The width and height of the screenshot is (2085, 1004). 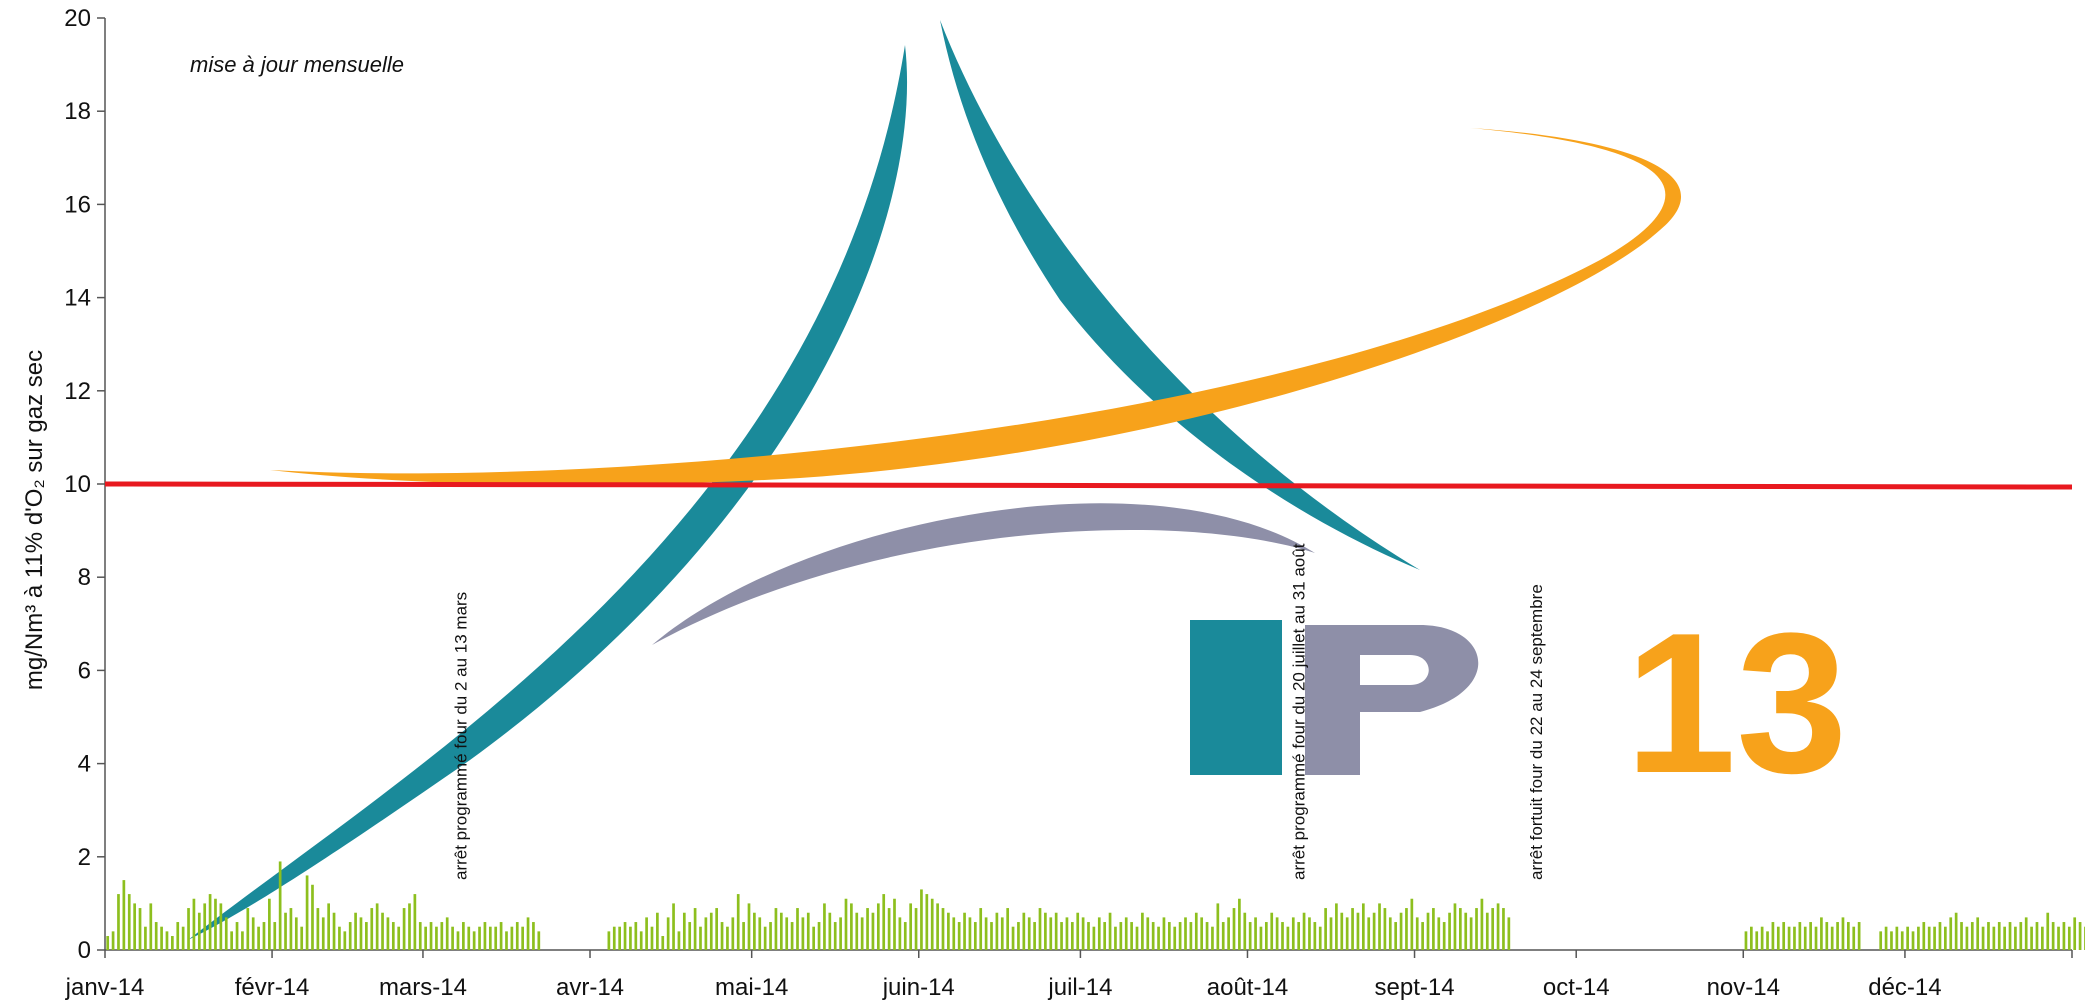 What do you see at coordinates (461, 736) in the screenshot?
I see `gap-annotation: arrêt programmé four du 2 au 13 mars` at bounding box center [461, 736].